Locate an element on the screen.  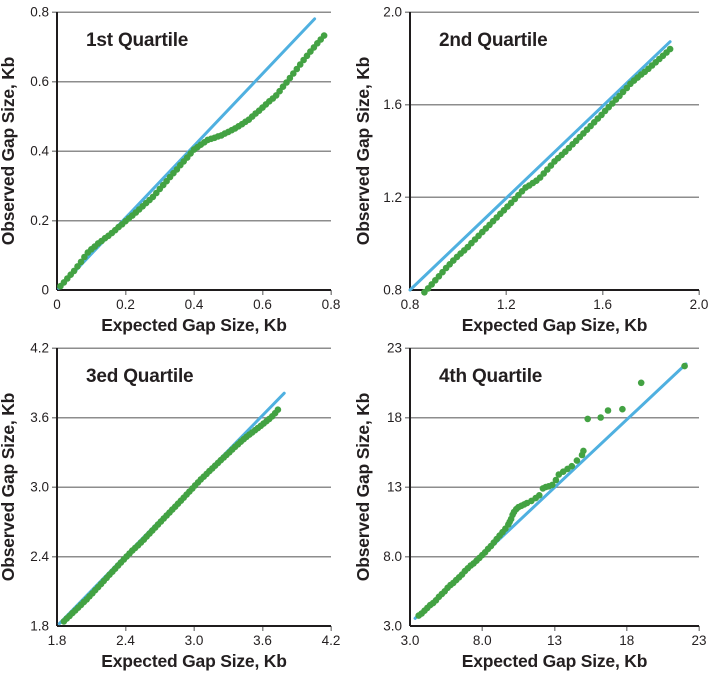
x-tick-label: 4.2 is located at coordinates (331, 640).